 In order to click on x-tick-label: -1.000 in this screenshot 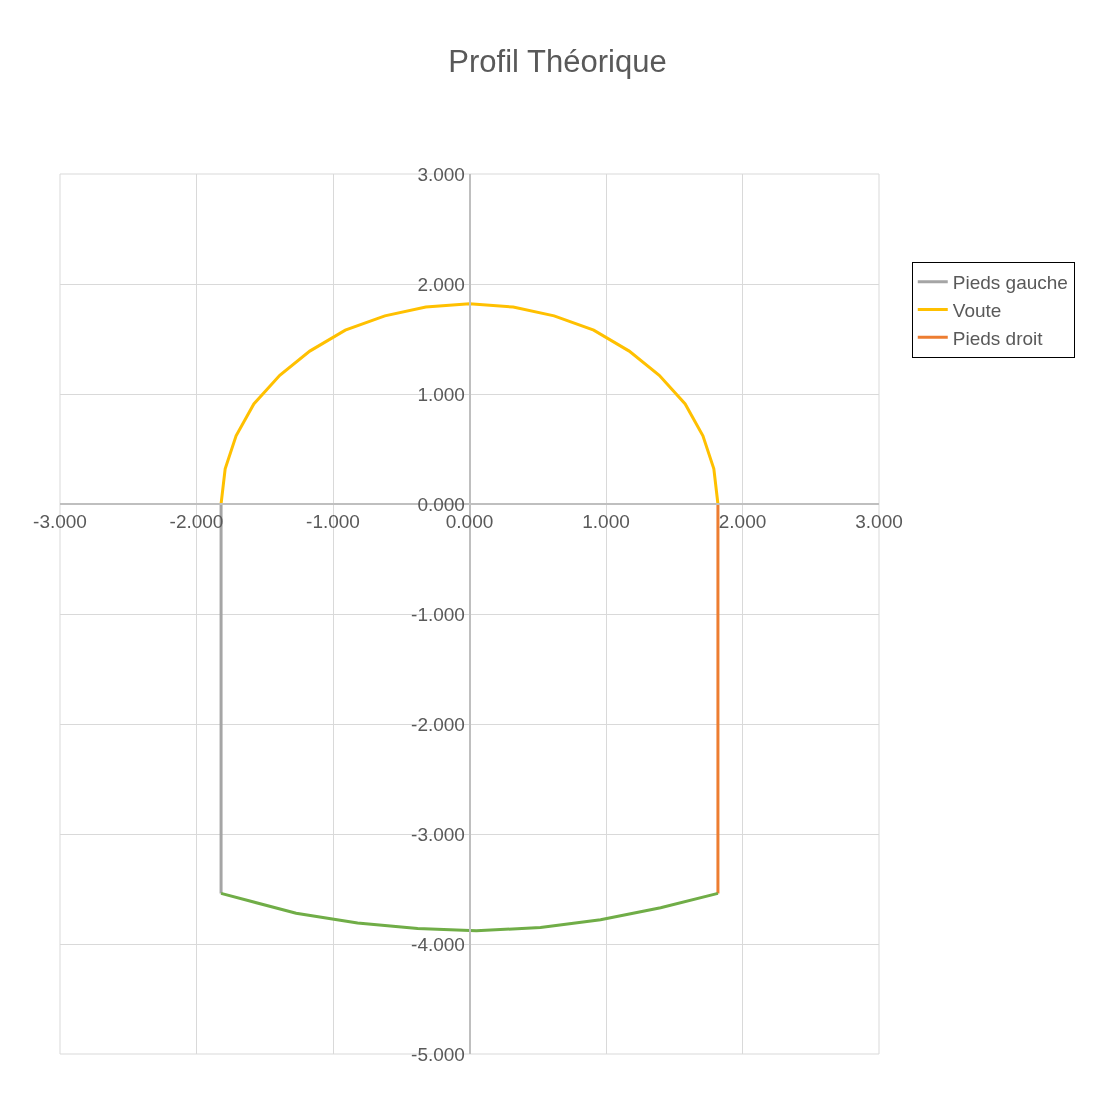, I will do `click(333, 521)`.